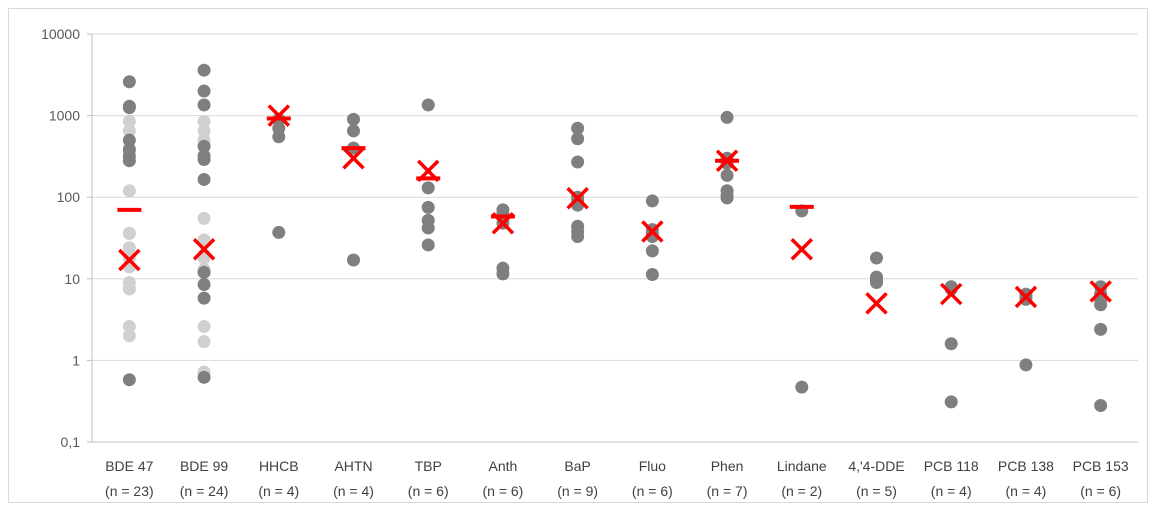  What do you see at coordinates (72, 279) in the screenshot?
I see `y-tick-label: 10` at bounding box center [72, 279].